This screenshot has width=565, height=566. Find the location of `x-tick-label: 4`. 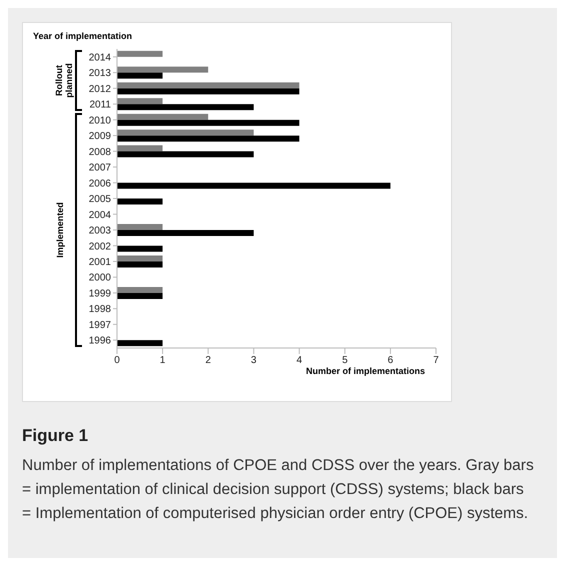

x-tick-label: 4 is located at coordinates (299, 360).